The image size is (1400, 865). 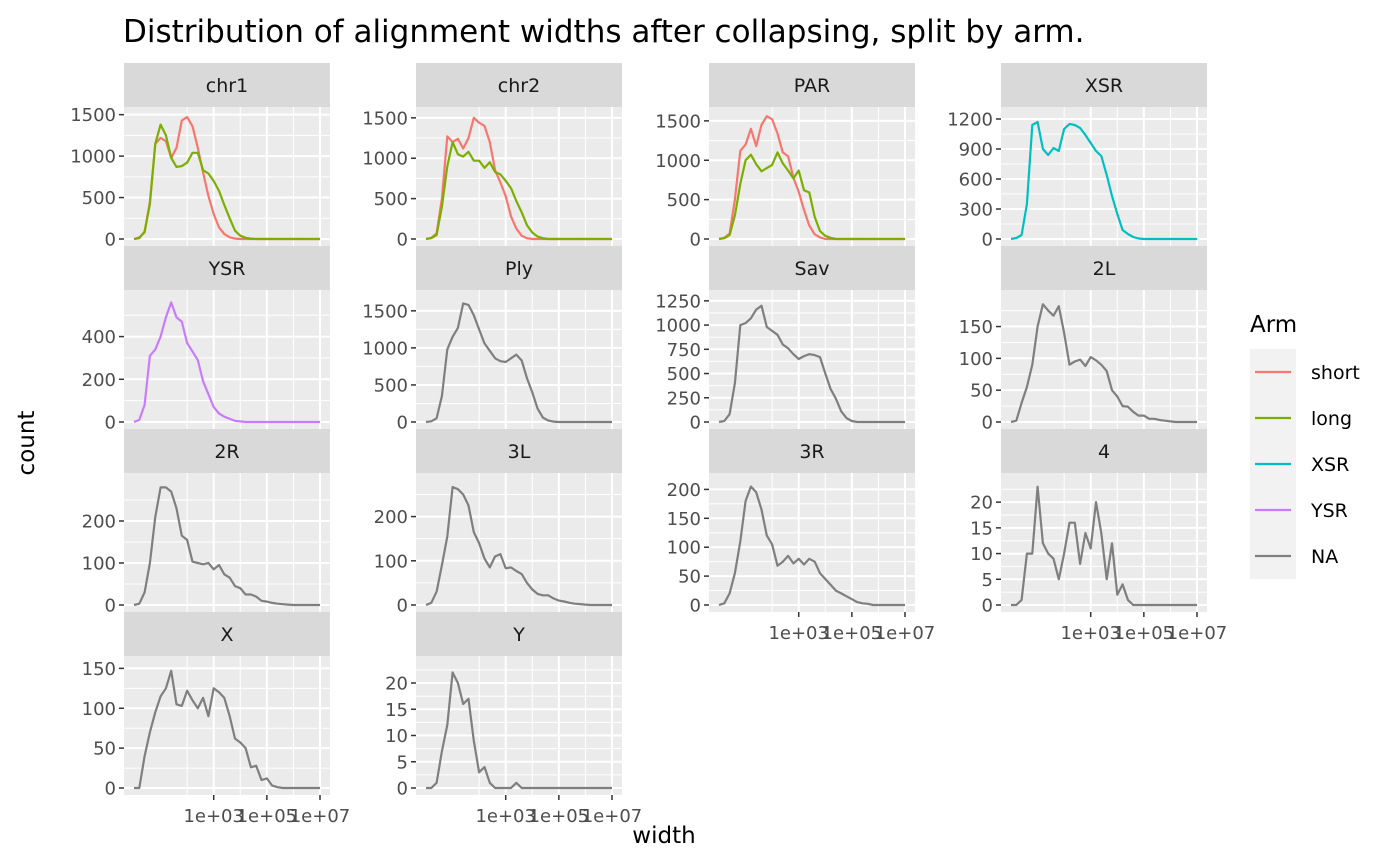 What do you see at coordinates (976, 150) in the screenshot?
I see `y-tick-label: 900` at bounding box center [976, 150].